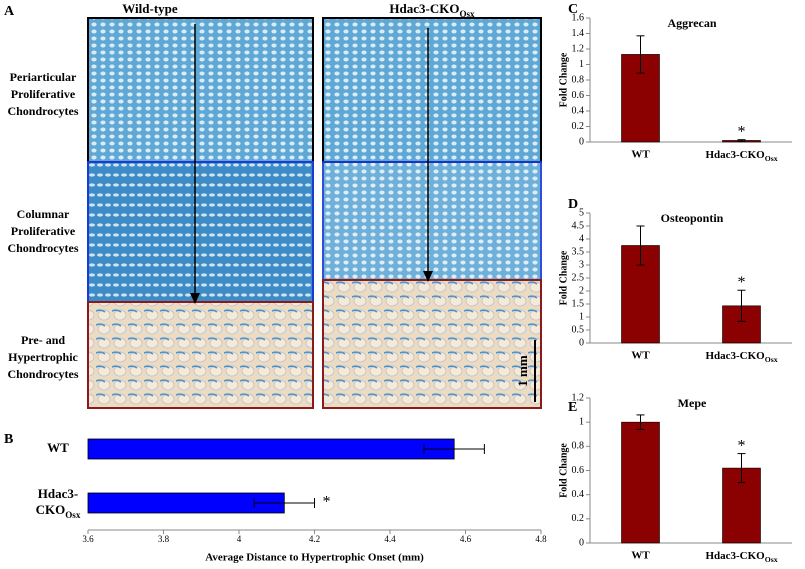 The width and height of the screenshot is (805, 569). Describe the element at coordinates (314, 539) in the screenshot. I see `x-tick-label: 4.2` at that location.